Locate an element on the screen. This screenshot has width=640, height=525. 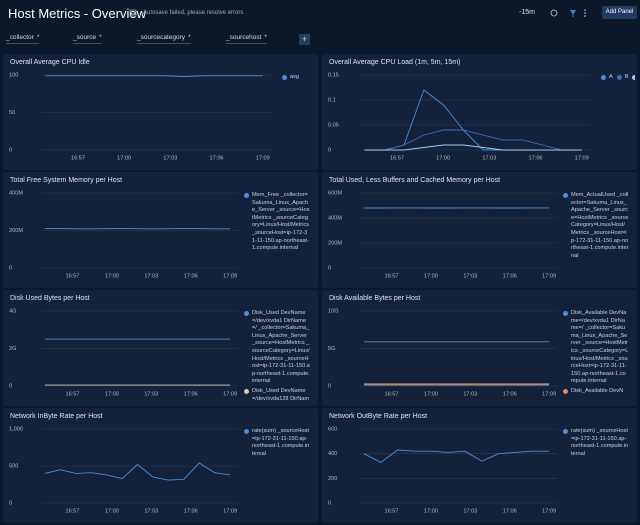
y-tick-label: 400M is located at coordinates (335, 218).